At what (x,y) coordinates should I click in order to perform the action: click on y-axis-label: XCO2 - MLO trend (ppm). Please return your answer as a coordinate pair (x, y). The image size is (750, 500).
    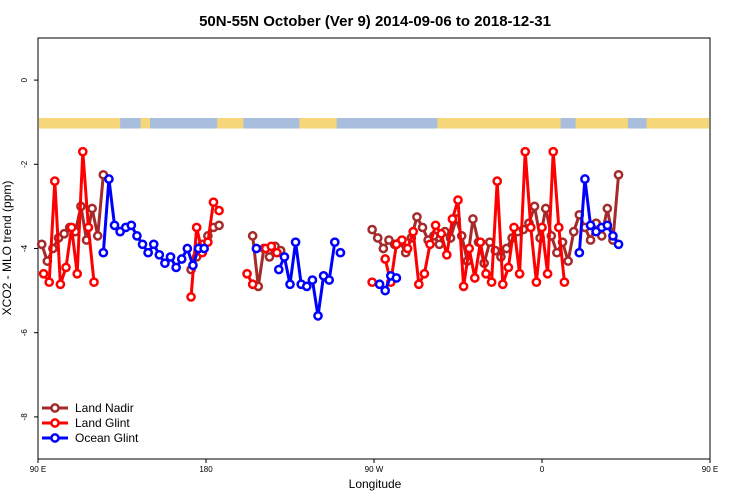
    Looking at the image, I should click on (7, 248).